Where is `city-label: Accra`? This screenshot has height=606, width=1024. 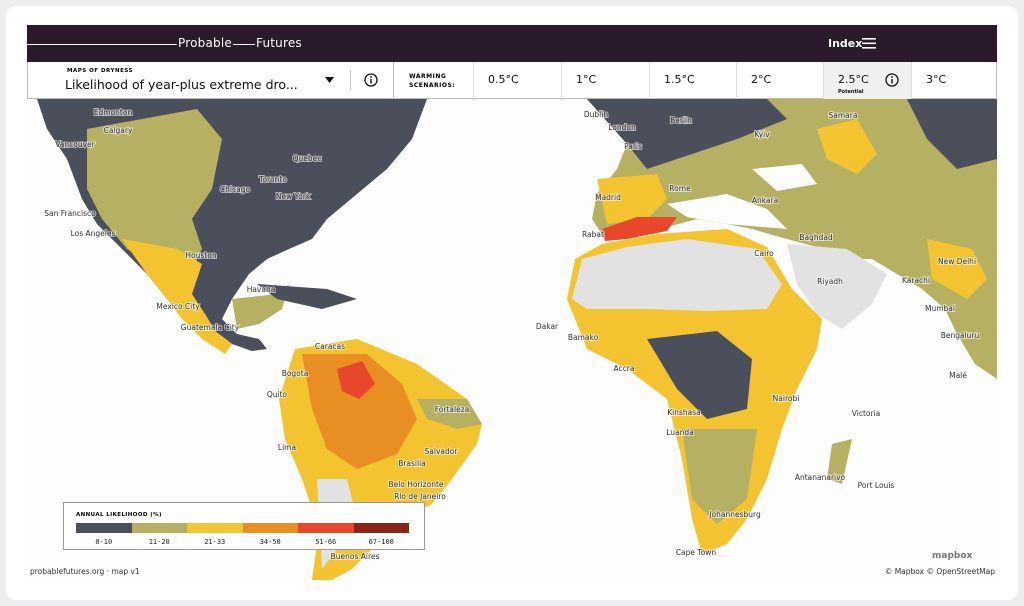 city-label: Accra is located at coordinates (624, 368).